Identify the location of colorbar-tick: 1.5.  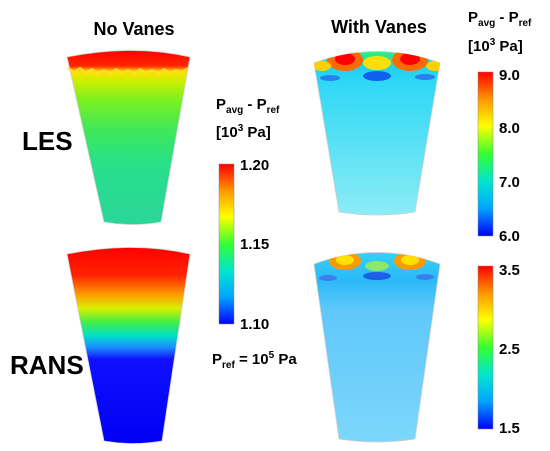
(509, 428).